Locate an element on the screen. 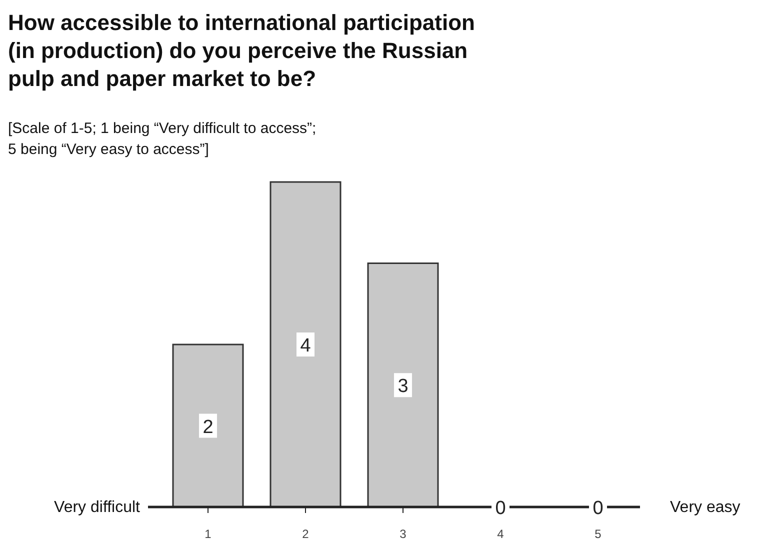 This screenshot has height=545, width=782. x-tick-label: 3 is located at coordinates (403, 534).